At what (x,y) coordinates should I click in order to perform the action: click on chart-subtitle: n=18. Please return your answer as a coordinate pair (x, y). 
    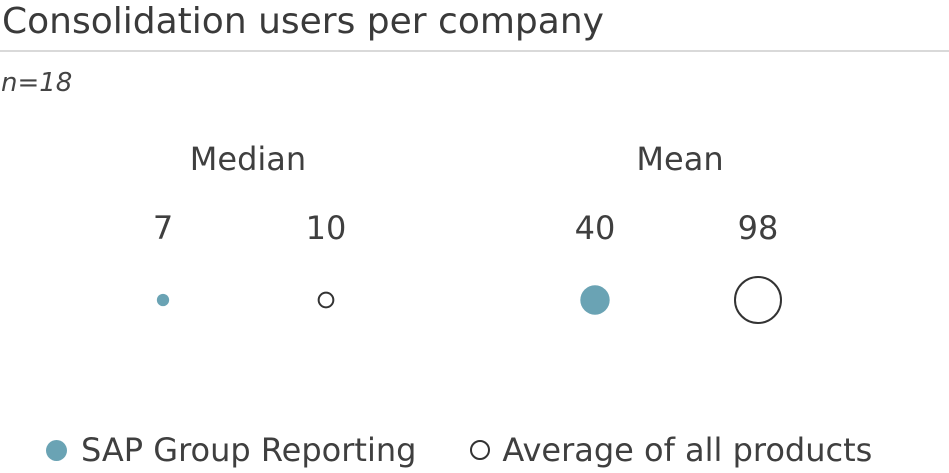
    Looking at the image, I should click on (37, 83).